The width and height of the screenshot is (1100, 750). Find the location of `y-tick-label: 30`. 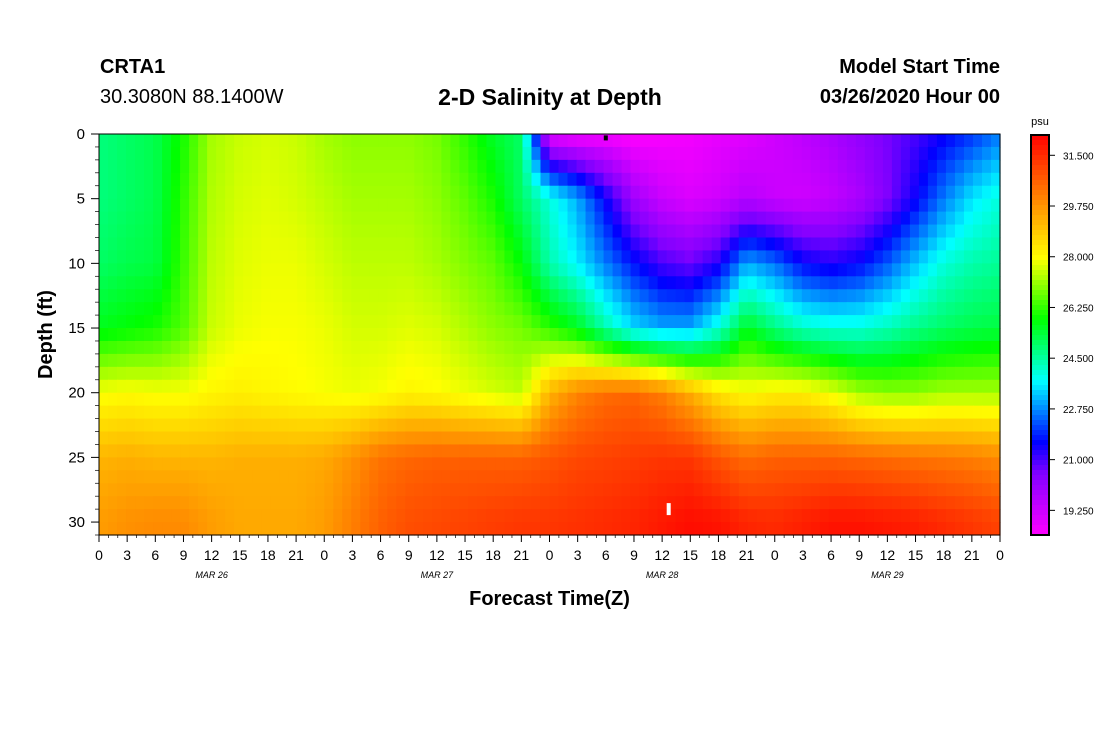

y-tick-label: 30 is located at coordinates (76, 522).